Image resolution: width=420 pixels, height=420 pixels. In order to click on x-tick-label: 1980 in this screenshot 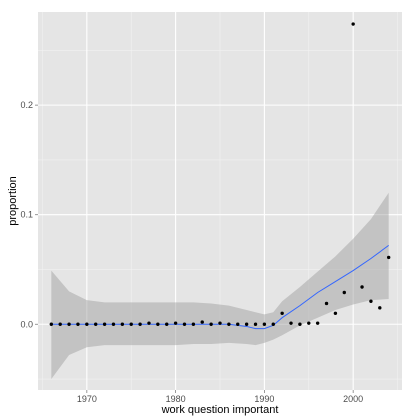, I will do `click(176, 399)`.